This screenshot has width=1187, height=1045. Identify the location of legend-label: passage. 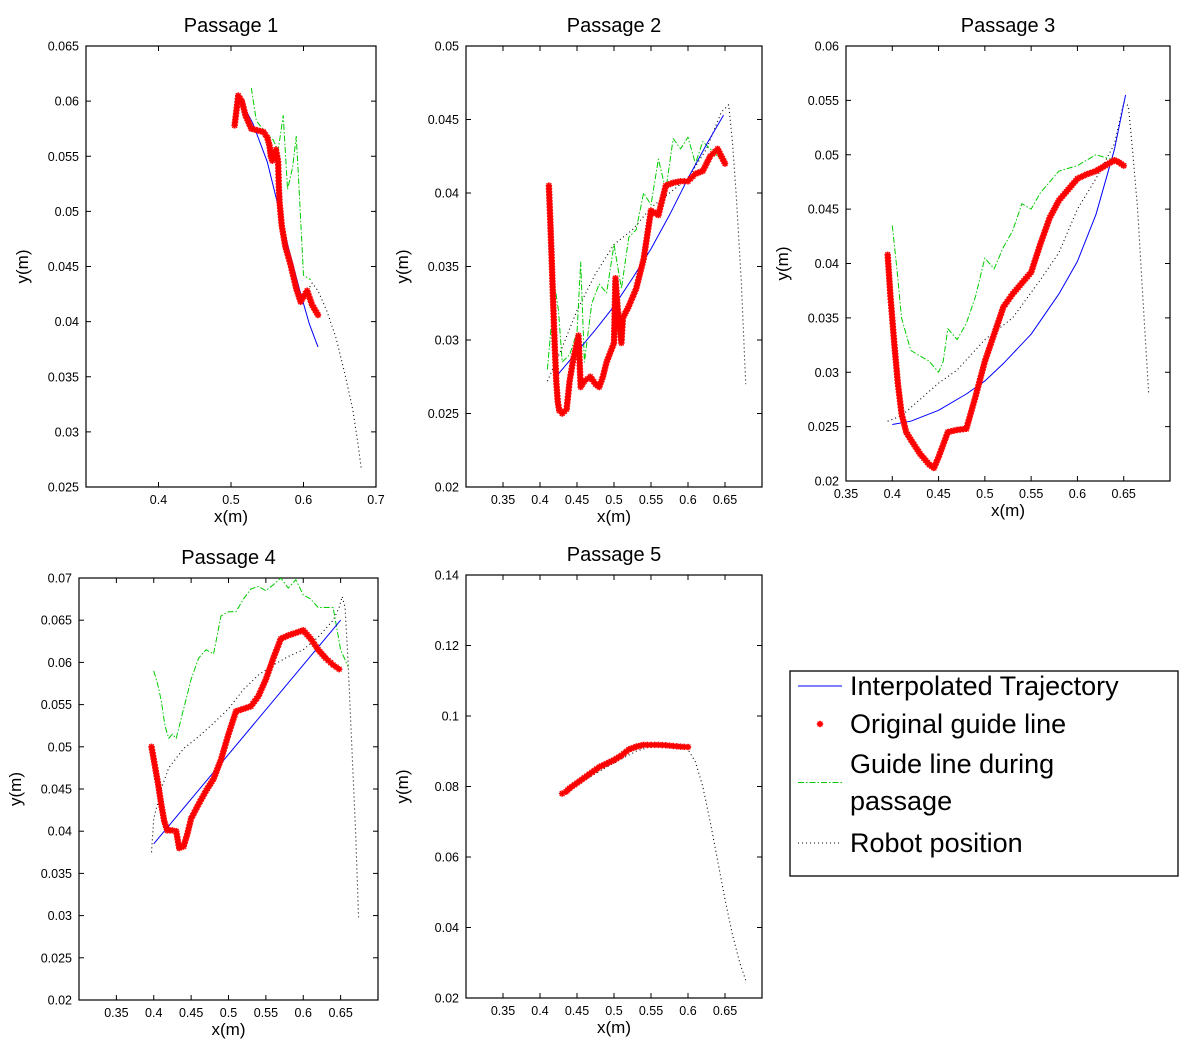
(901, 801).